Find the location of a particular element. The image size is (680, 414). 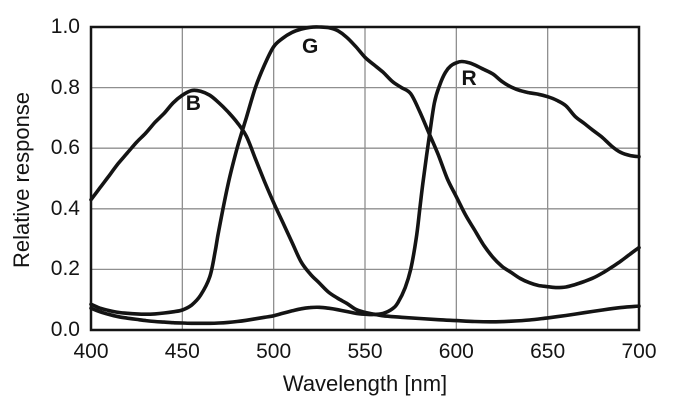

curve-label-R: R is located at coordinates (469, 78).